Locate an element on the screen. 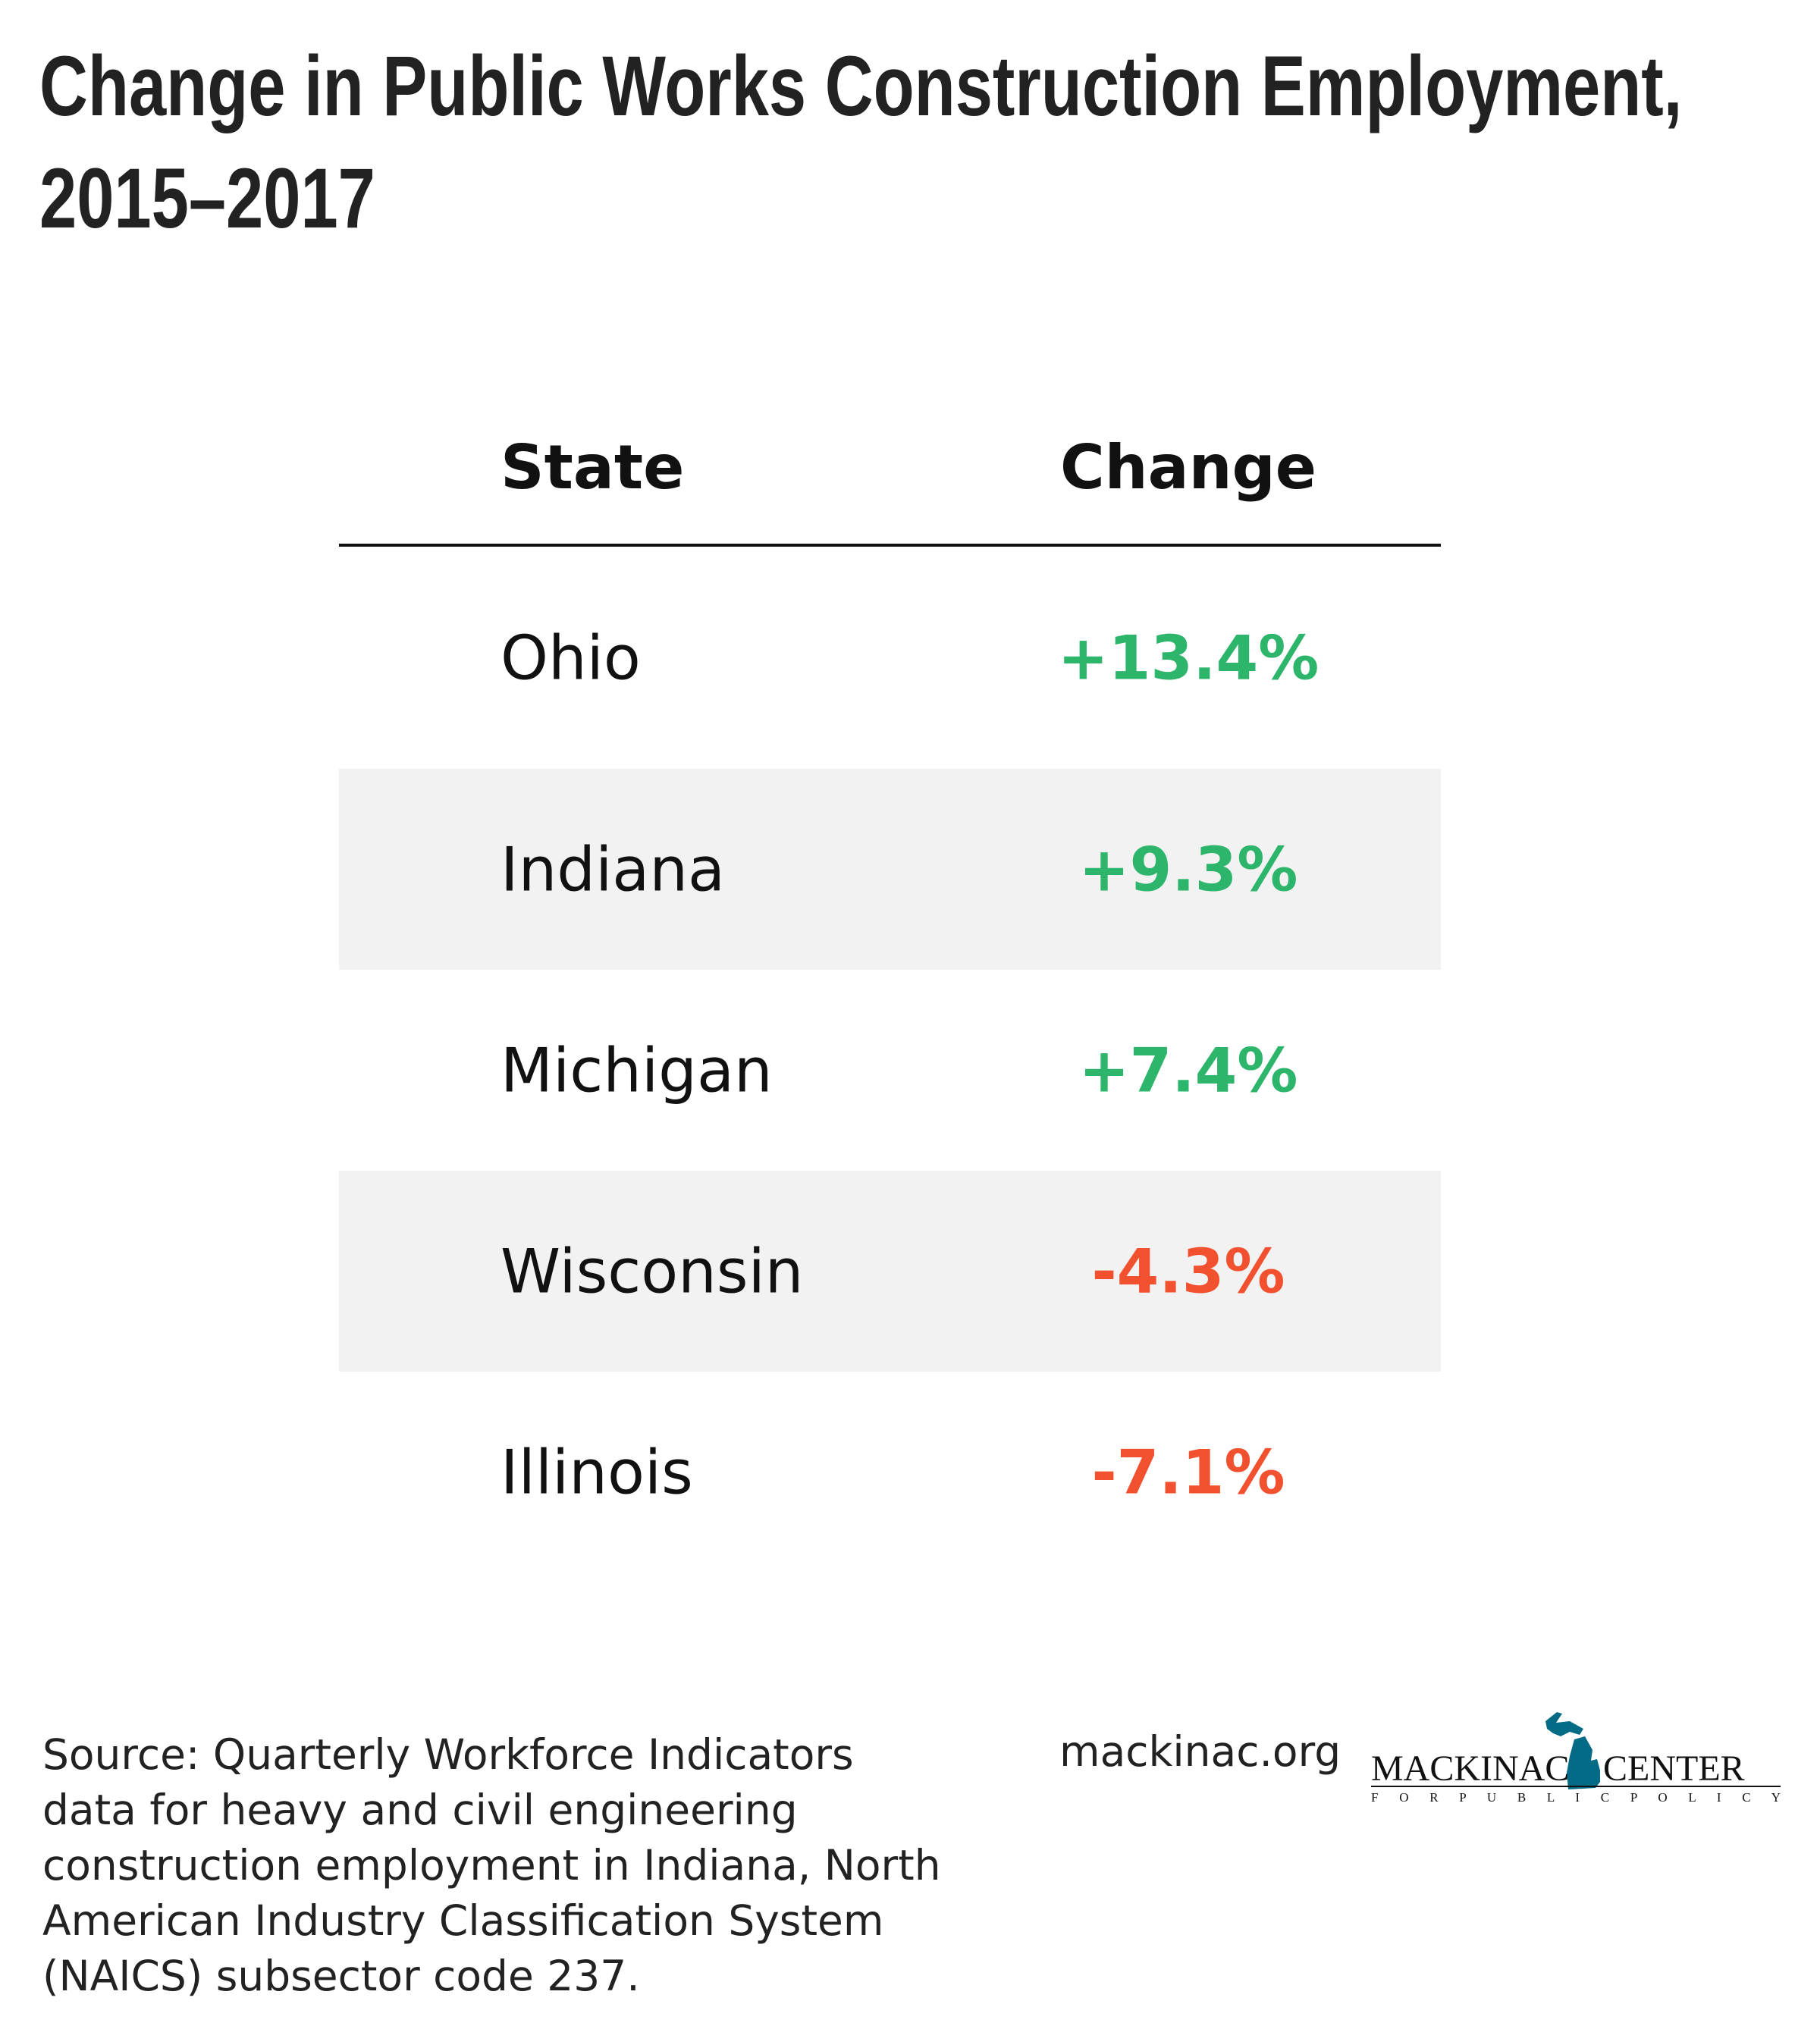 The height and width of the screenshot is (2026, 1820). change-value: +13.4% is located at coordinates (1188, 658).